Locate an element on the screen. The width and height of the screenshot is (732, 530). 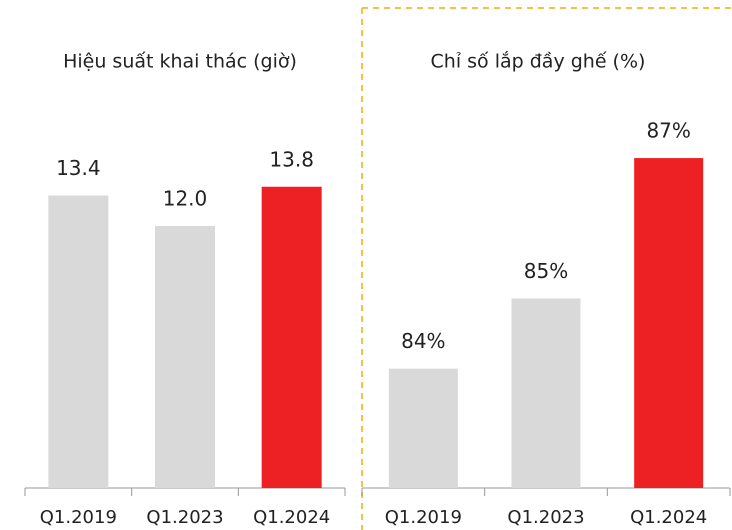
chart-title: Hiệu suất khai thác (giờ) is located at coordinates (180, 62).